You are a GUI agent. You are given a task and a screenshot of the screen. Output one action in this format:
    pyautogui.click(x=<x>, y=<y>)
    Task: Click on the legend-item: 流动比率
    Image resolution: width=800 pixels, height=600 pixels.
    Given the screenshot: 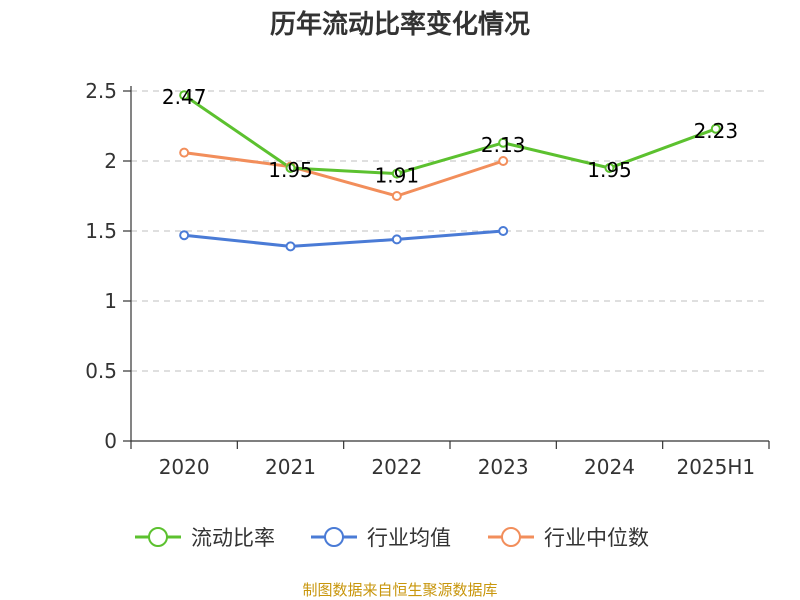 What is the action you would take?
    pyautogui.click(x=205, y=538)
    